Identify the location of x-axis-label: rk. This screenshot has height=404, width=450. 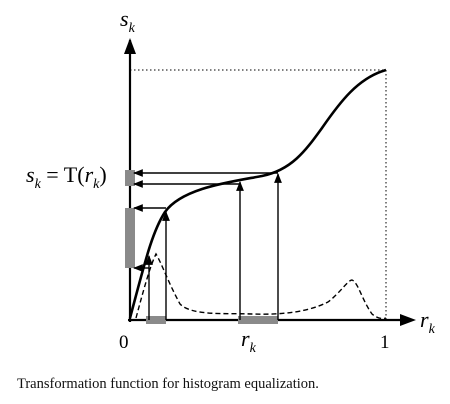
(428, 322).